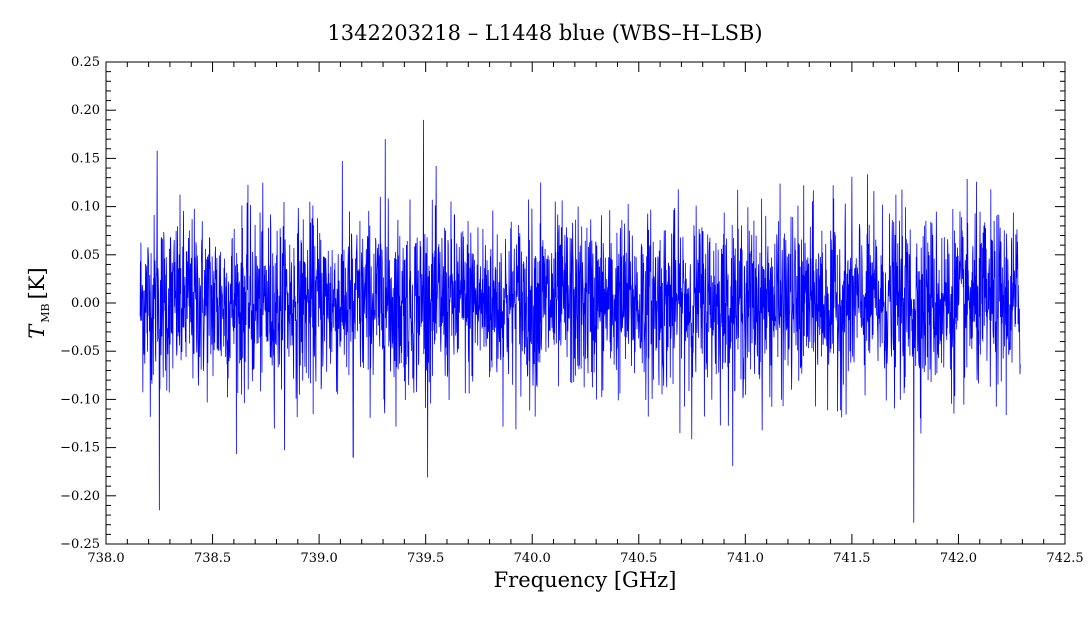 This screenshot has width=1090, height=618. Describe the element at coordinates (37, 283) in the screenshot. I see `y-axis-label-unit: [K]` at that location.